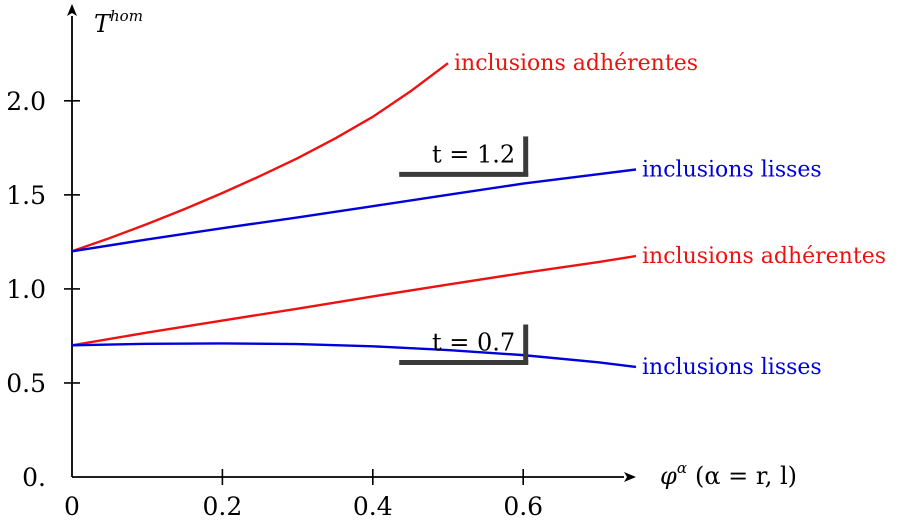 The image size is (914, 532). I want to click on annotation-text: t = 0.7, so click(473, 343).